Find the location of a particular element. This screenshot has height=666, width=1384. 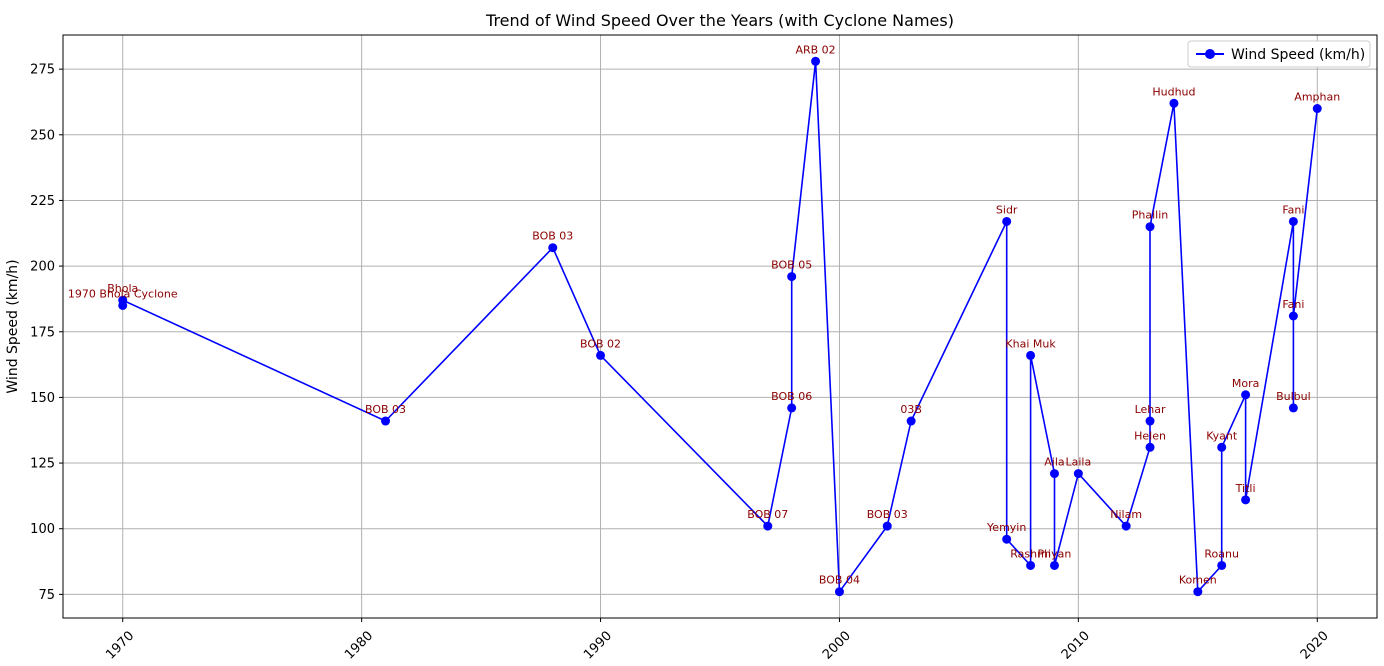

point-label: BOB 06 is located at coordinates (791, 396).